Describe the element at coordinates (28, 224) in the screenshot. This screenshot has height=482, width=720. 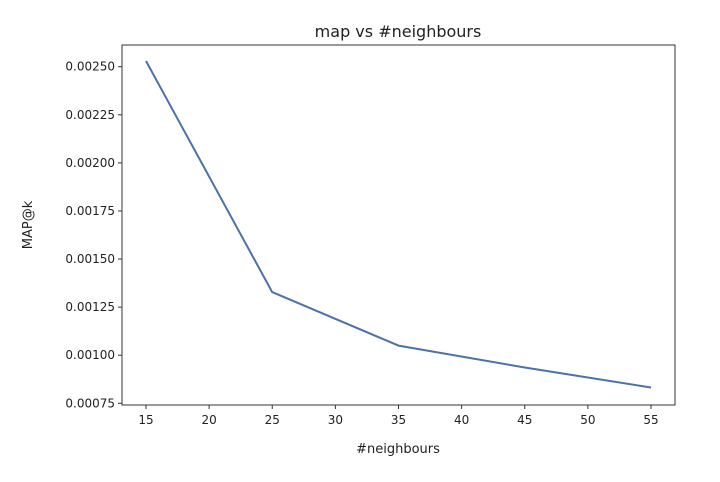
I see `y-axis-label: MAP@k` at that location.